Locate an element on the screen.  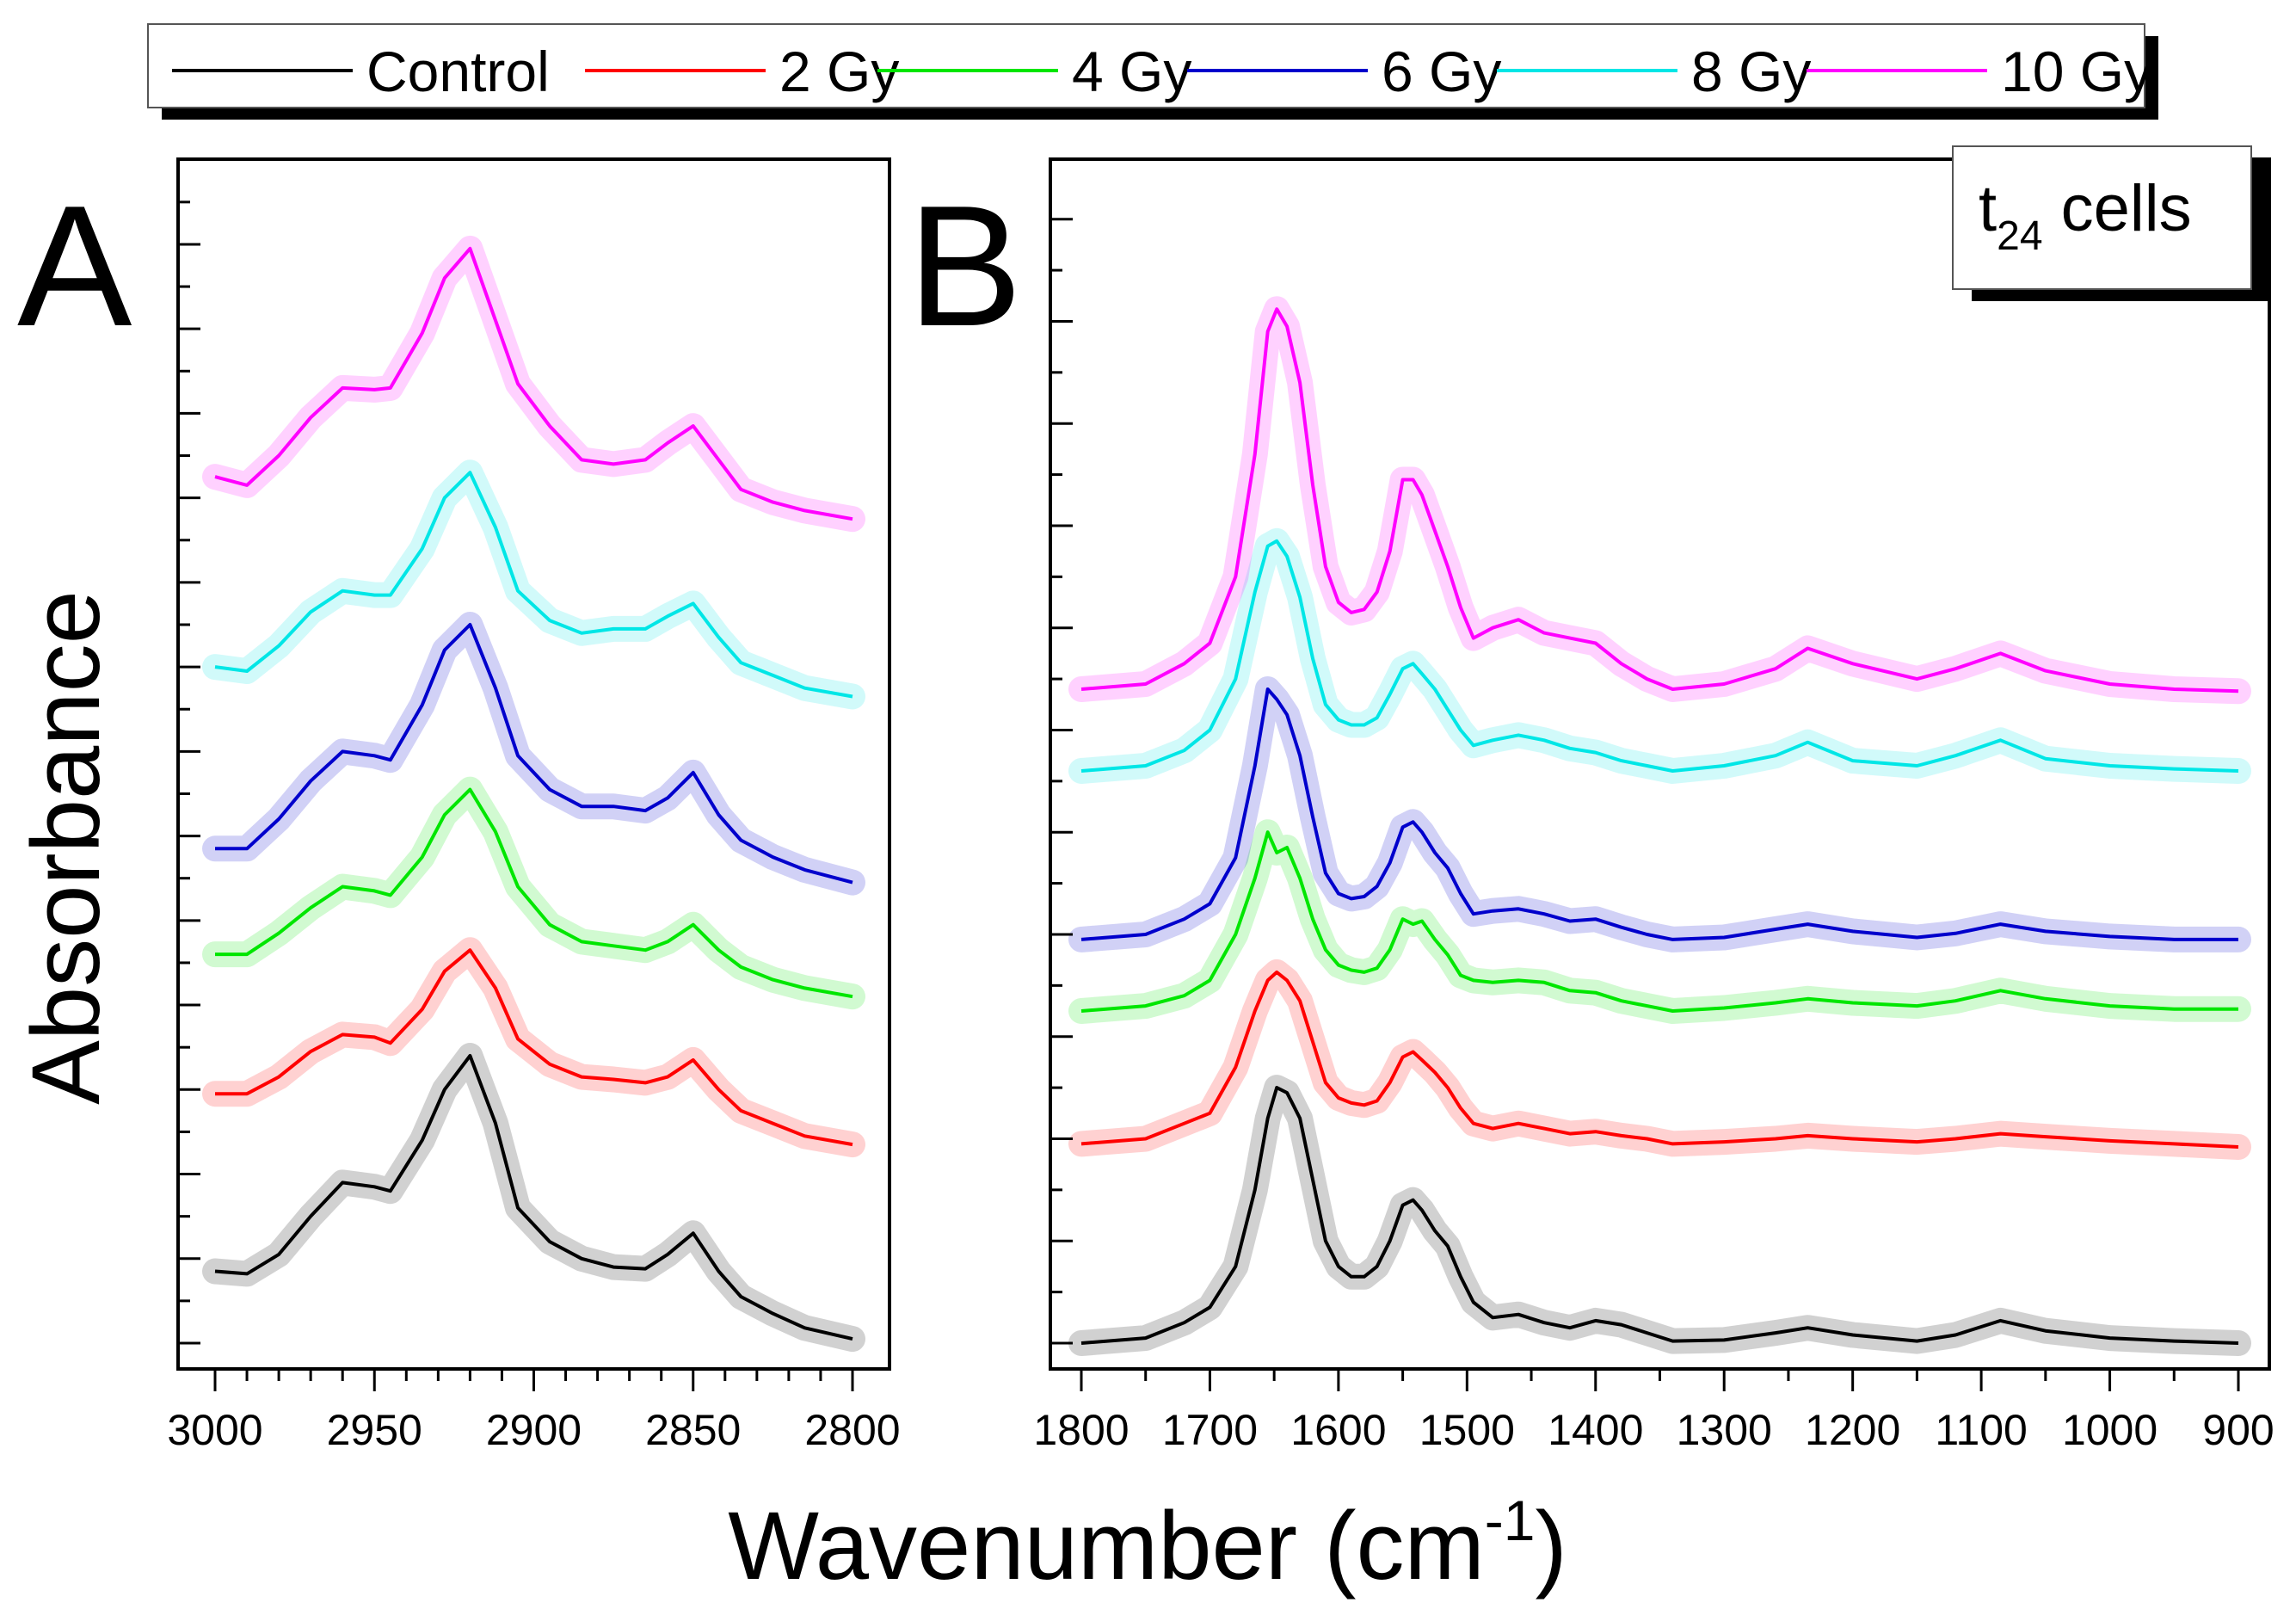
legend: Control 2 Gy 4 Gy 6 Gy 8 Gy 10 Gy is located at coordinates (1152, 72).